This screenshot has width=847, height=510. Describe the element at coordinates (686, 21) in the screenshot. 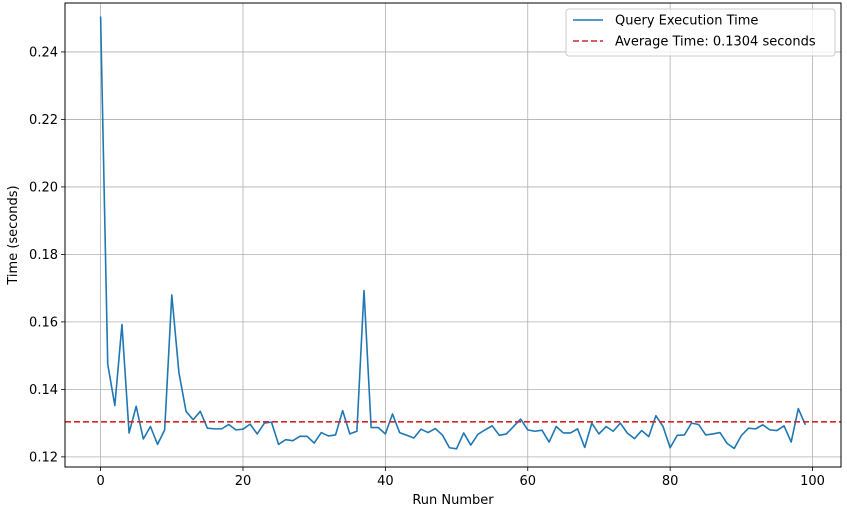

I see `legend-label-query-time: Query Execution Time` at that location.